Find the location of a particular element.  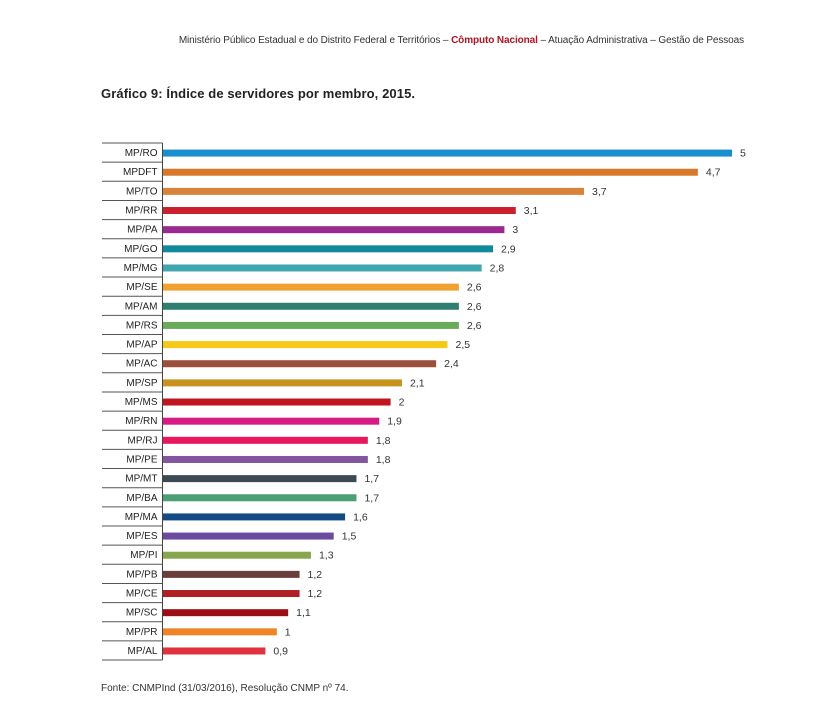

category-label: MP/RR is located at coordinates (141, 211).